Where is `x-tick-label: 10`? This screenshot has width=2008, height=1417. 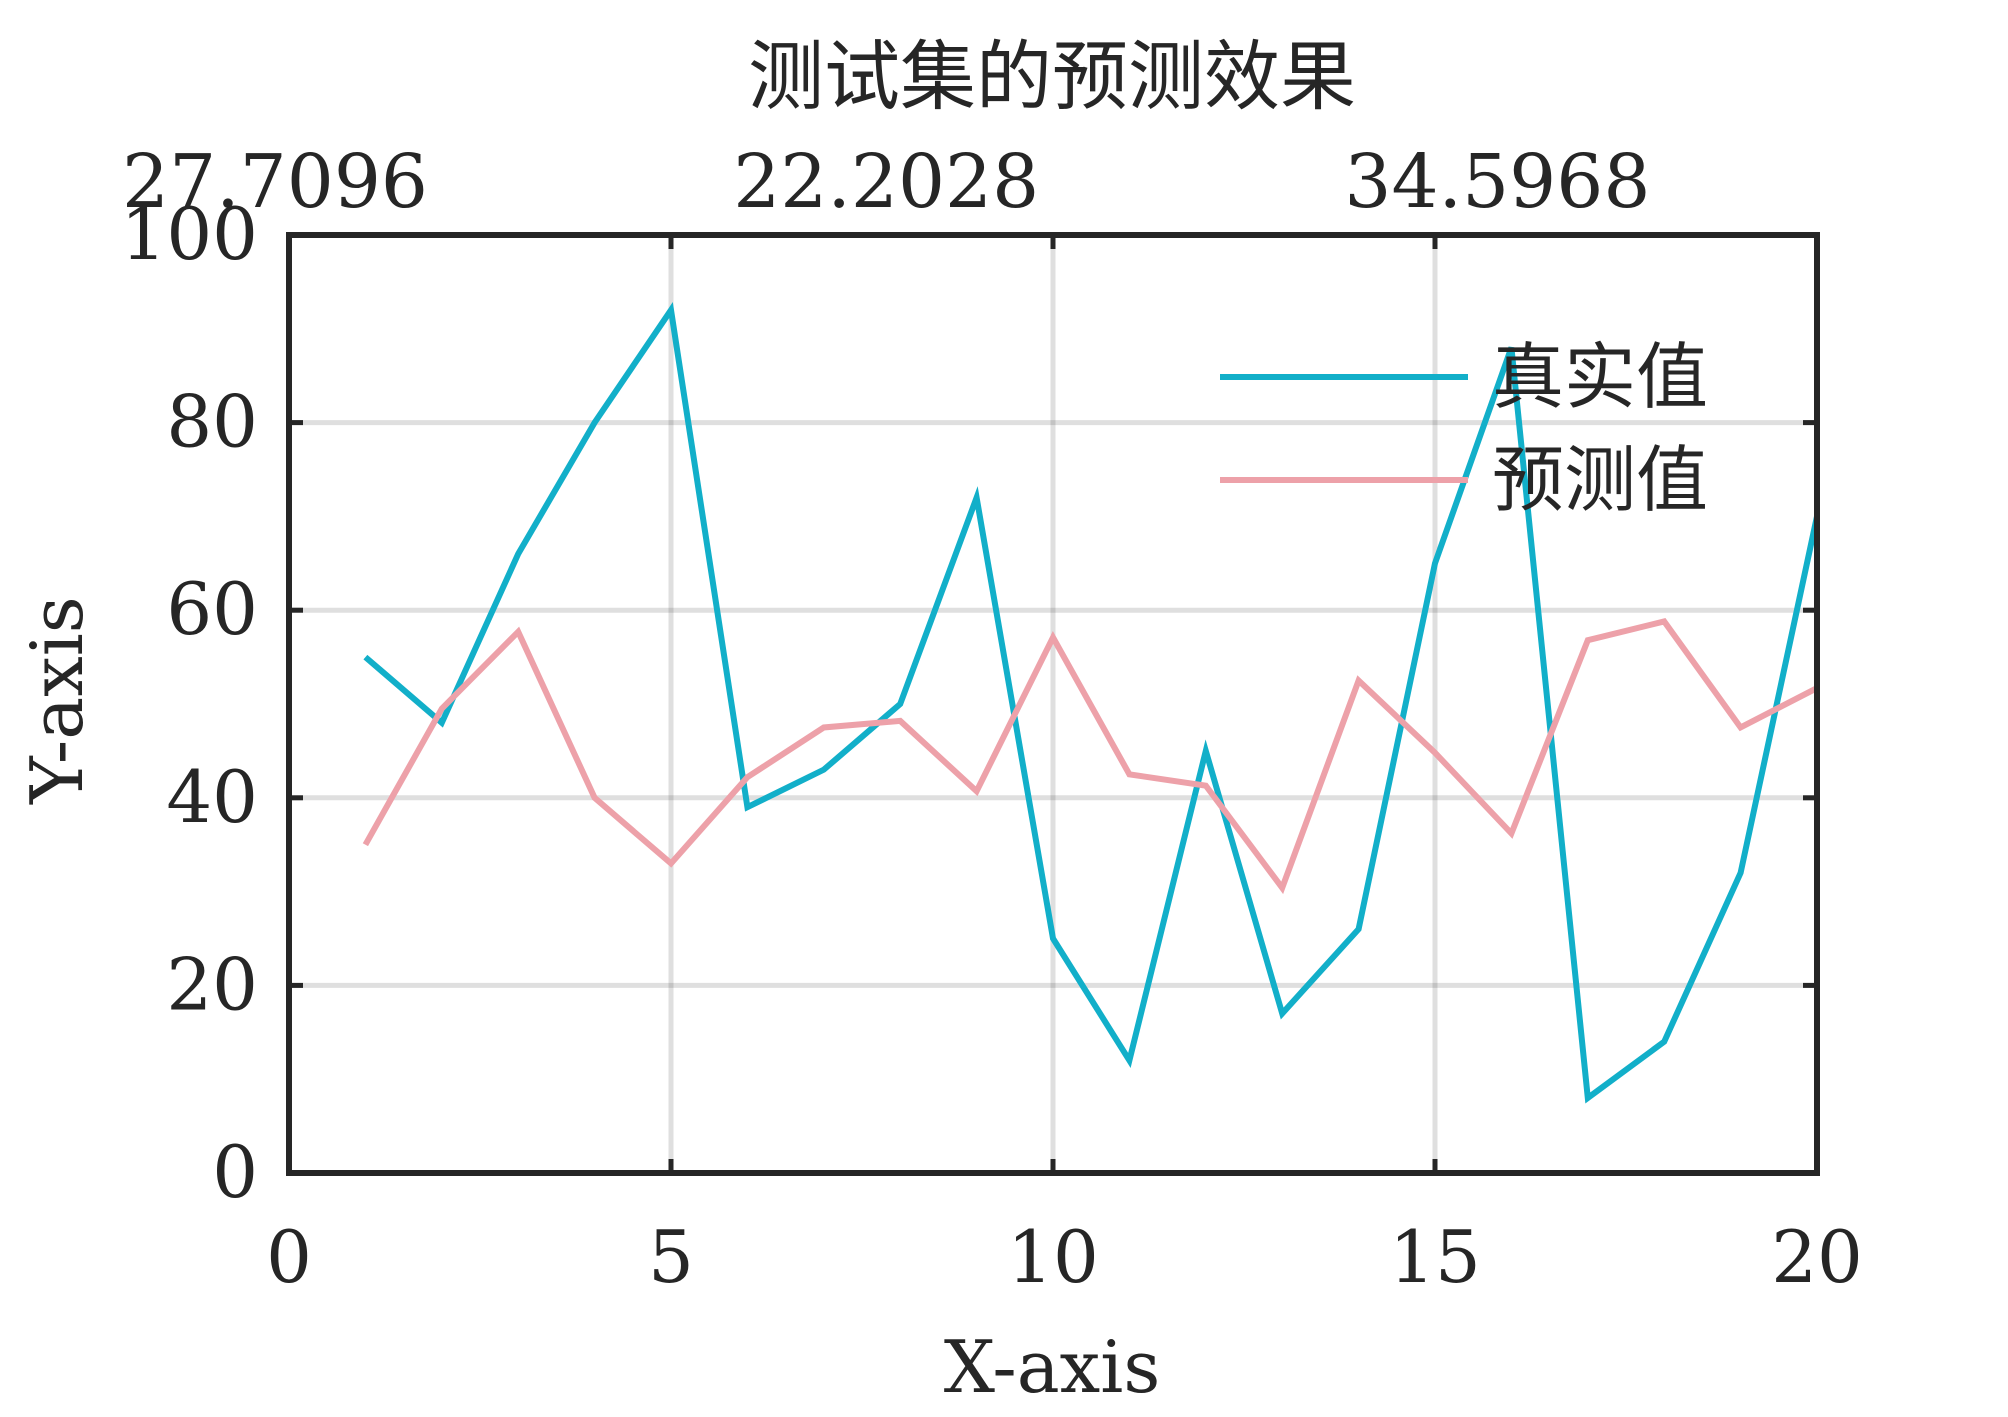 x-tick-label: 10 is located at coordinates (1053, 1257).